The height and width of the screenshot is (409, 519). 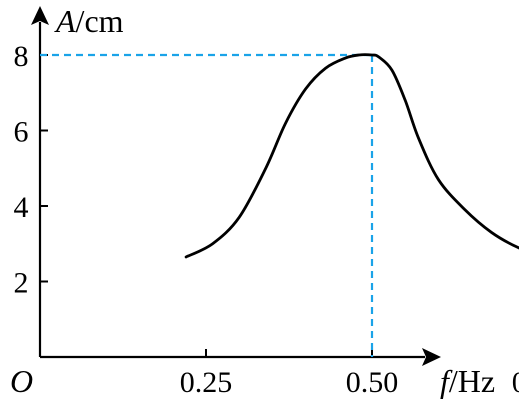 I want to click on y-tick-label: 4, so click(x=21, y=207).